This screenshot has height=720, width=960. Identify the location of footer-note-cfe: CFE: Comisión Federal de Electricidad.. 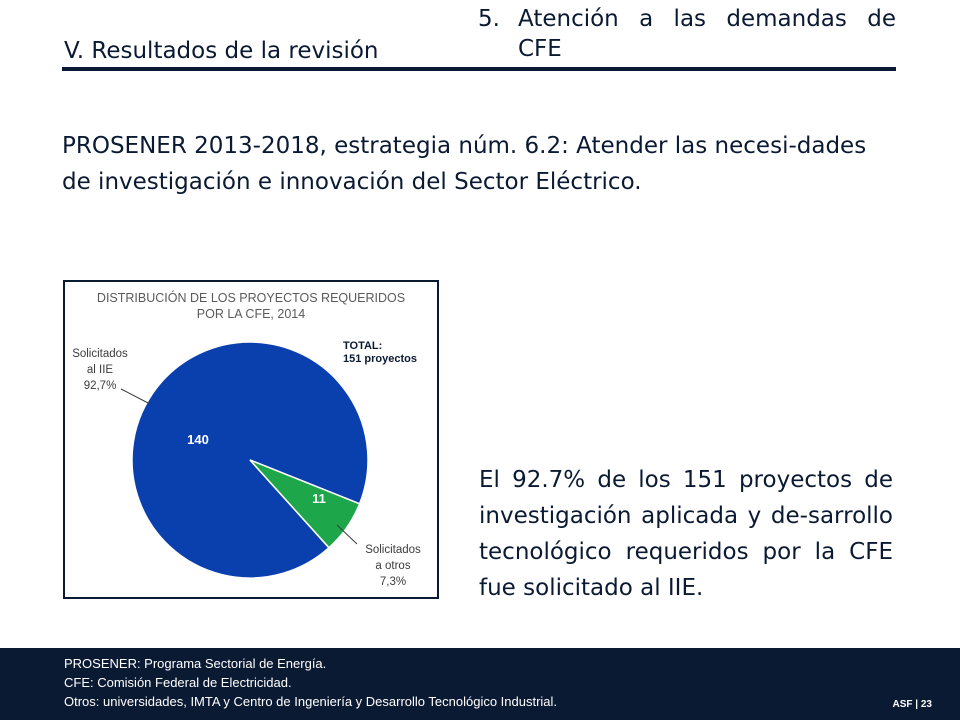
(178, 682).